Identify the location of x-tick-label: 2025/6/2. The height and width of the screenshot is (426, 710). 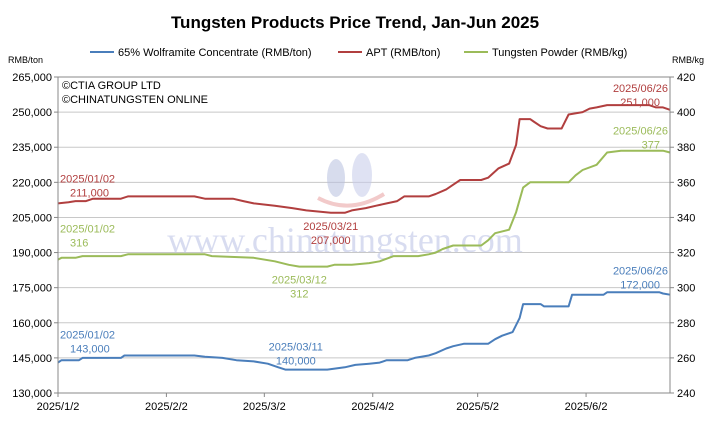
(586, 407).